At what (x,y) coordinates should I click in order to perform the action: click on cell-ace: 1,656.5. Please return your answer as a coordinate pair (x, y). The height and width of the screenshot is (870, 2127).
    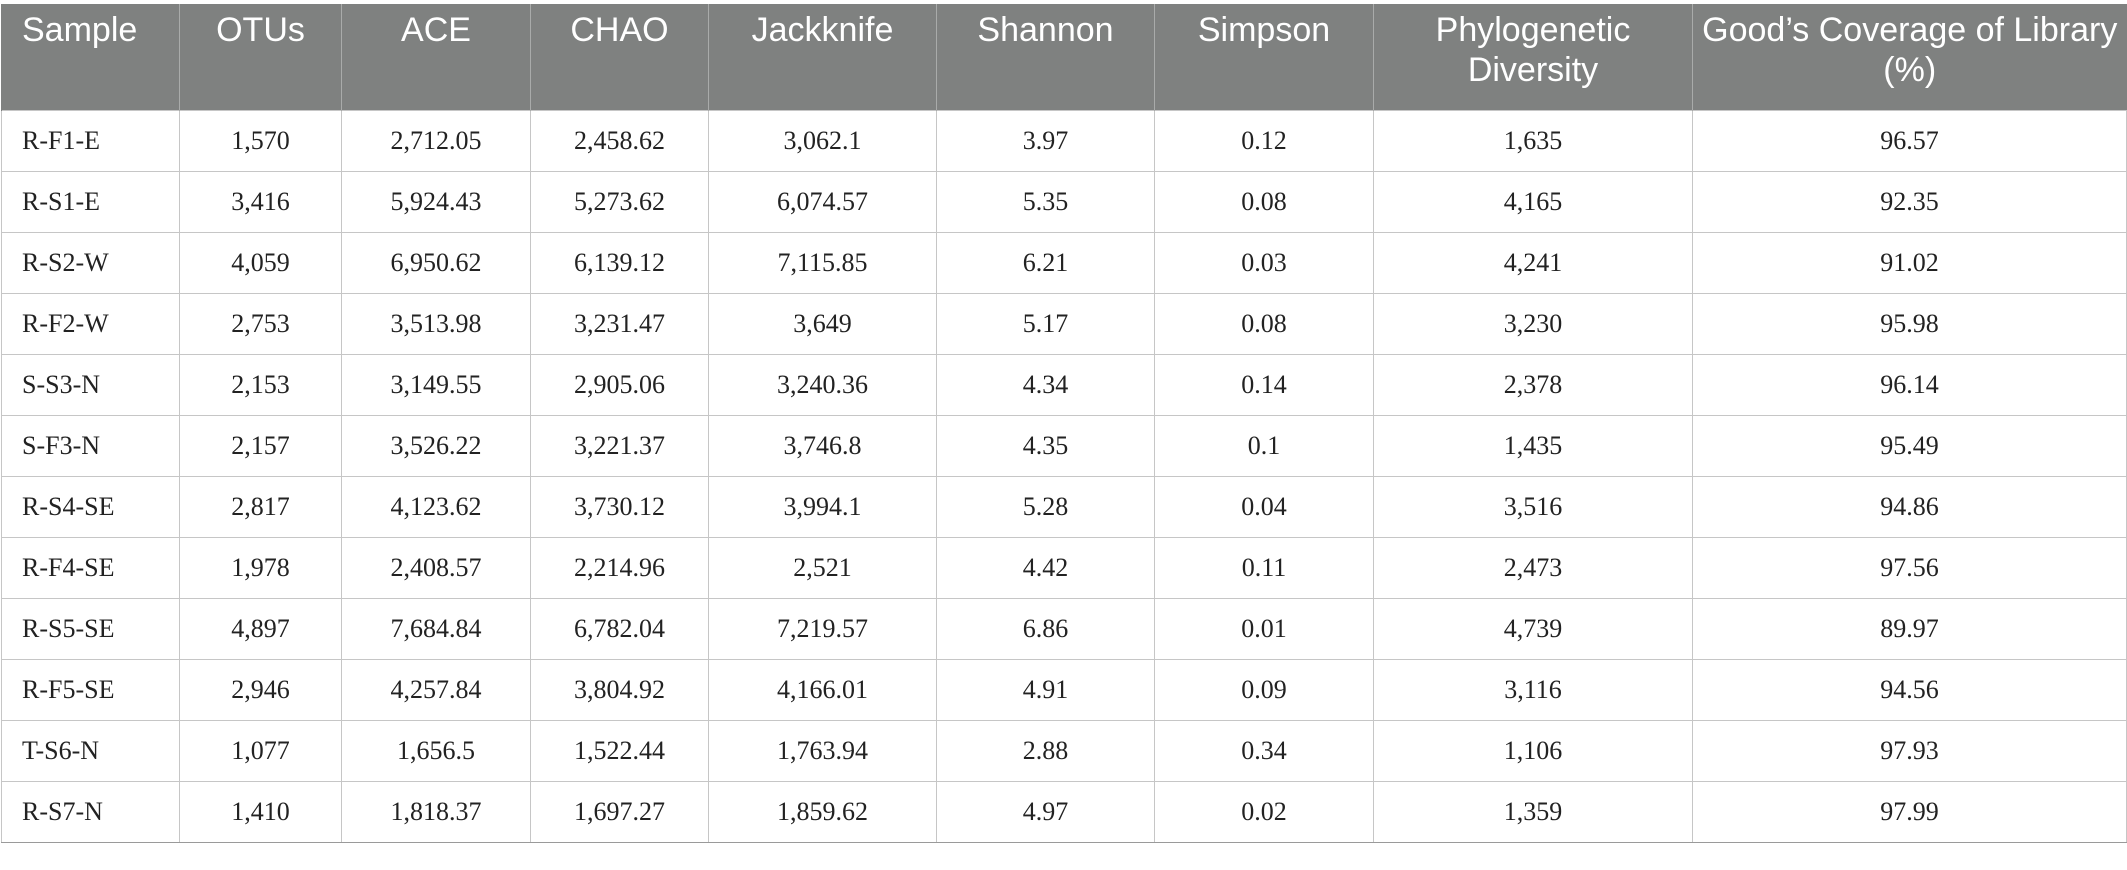
    Looking at the image, I should click on (436, 750).